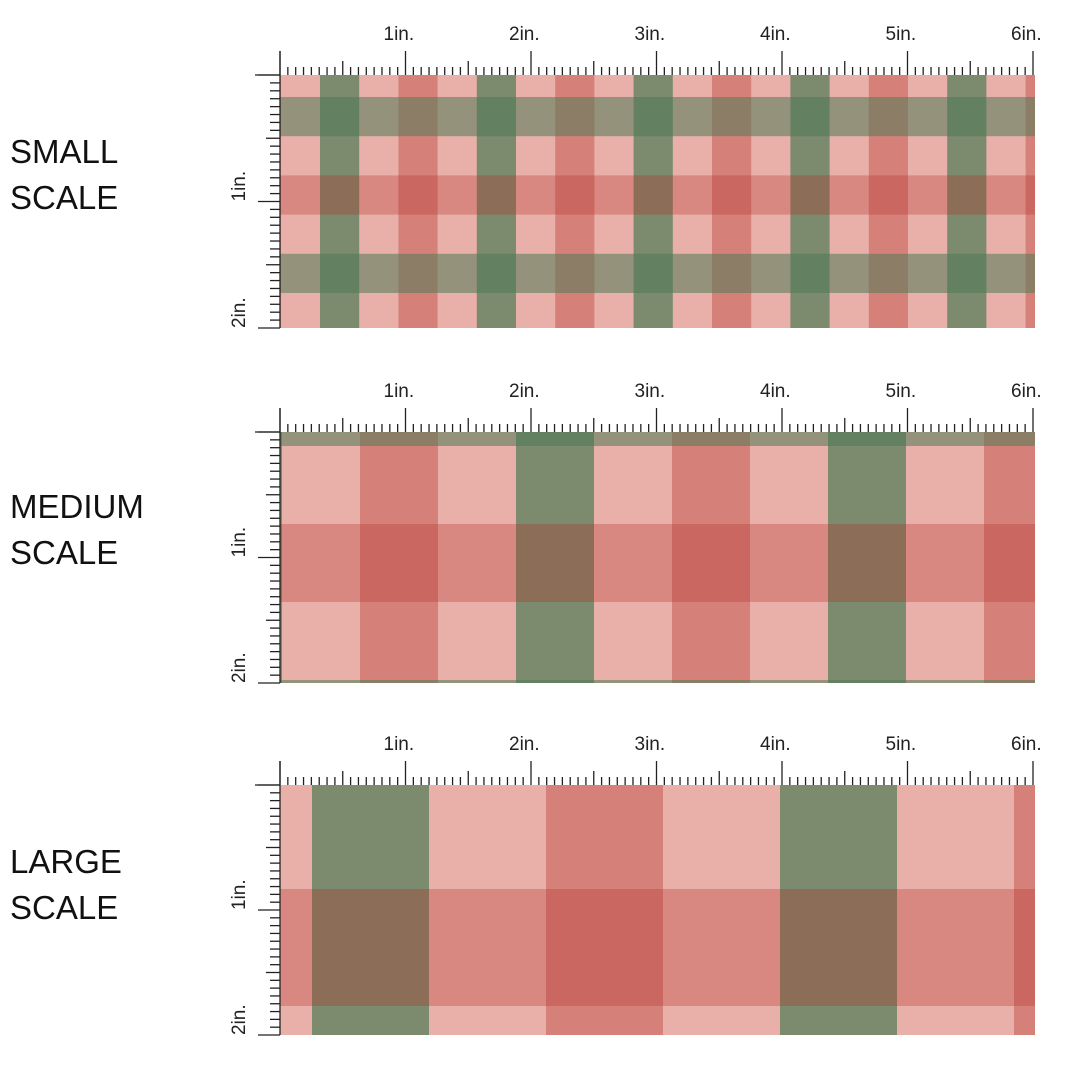 The width and height of the screenshot is (1080, 1080). What do you see at coordinates (77, 506) in the screenshot?
I see `scale-label: MEDIUM` at bounding box center [77, 506].